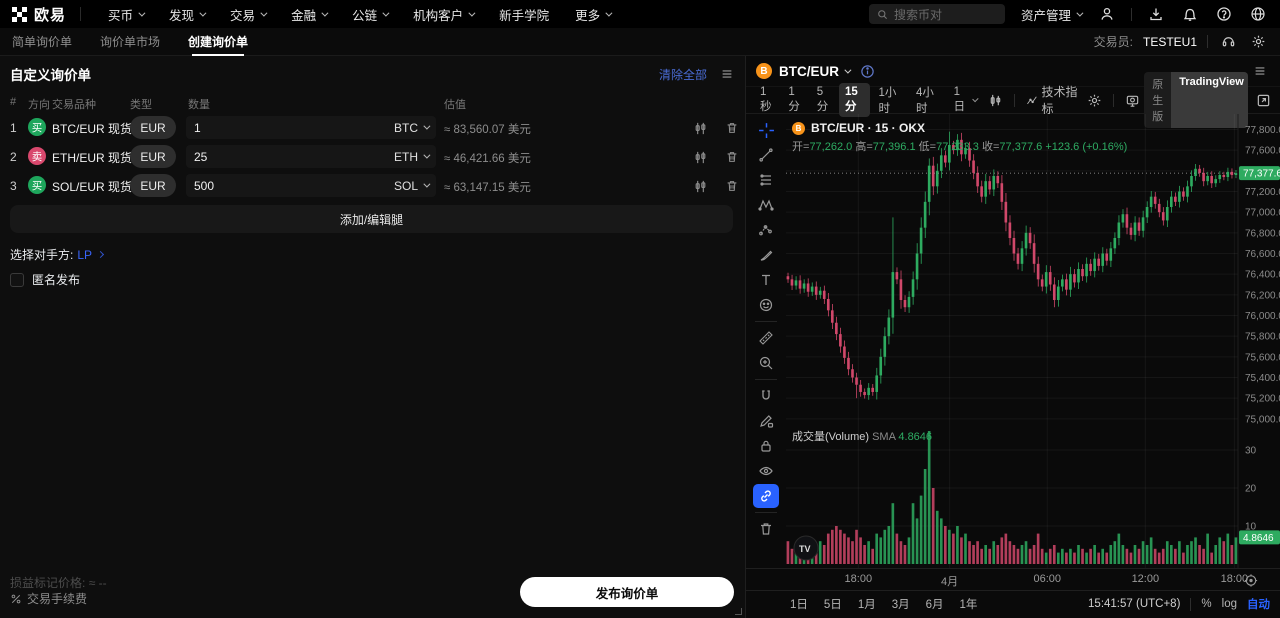 The height and width of the screenshot is (618, 1280). I want to click on unit-selector: SOL, so click(412, 186).